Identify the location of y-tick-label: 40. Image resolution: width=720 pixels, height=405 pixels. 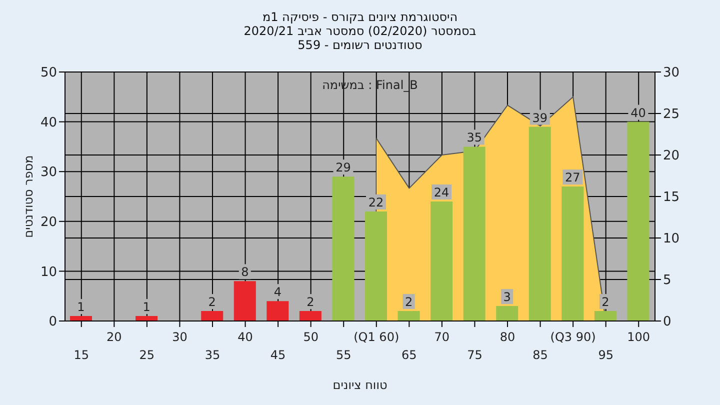
(48, 122).